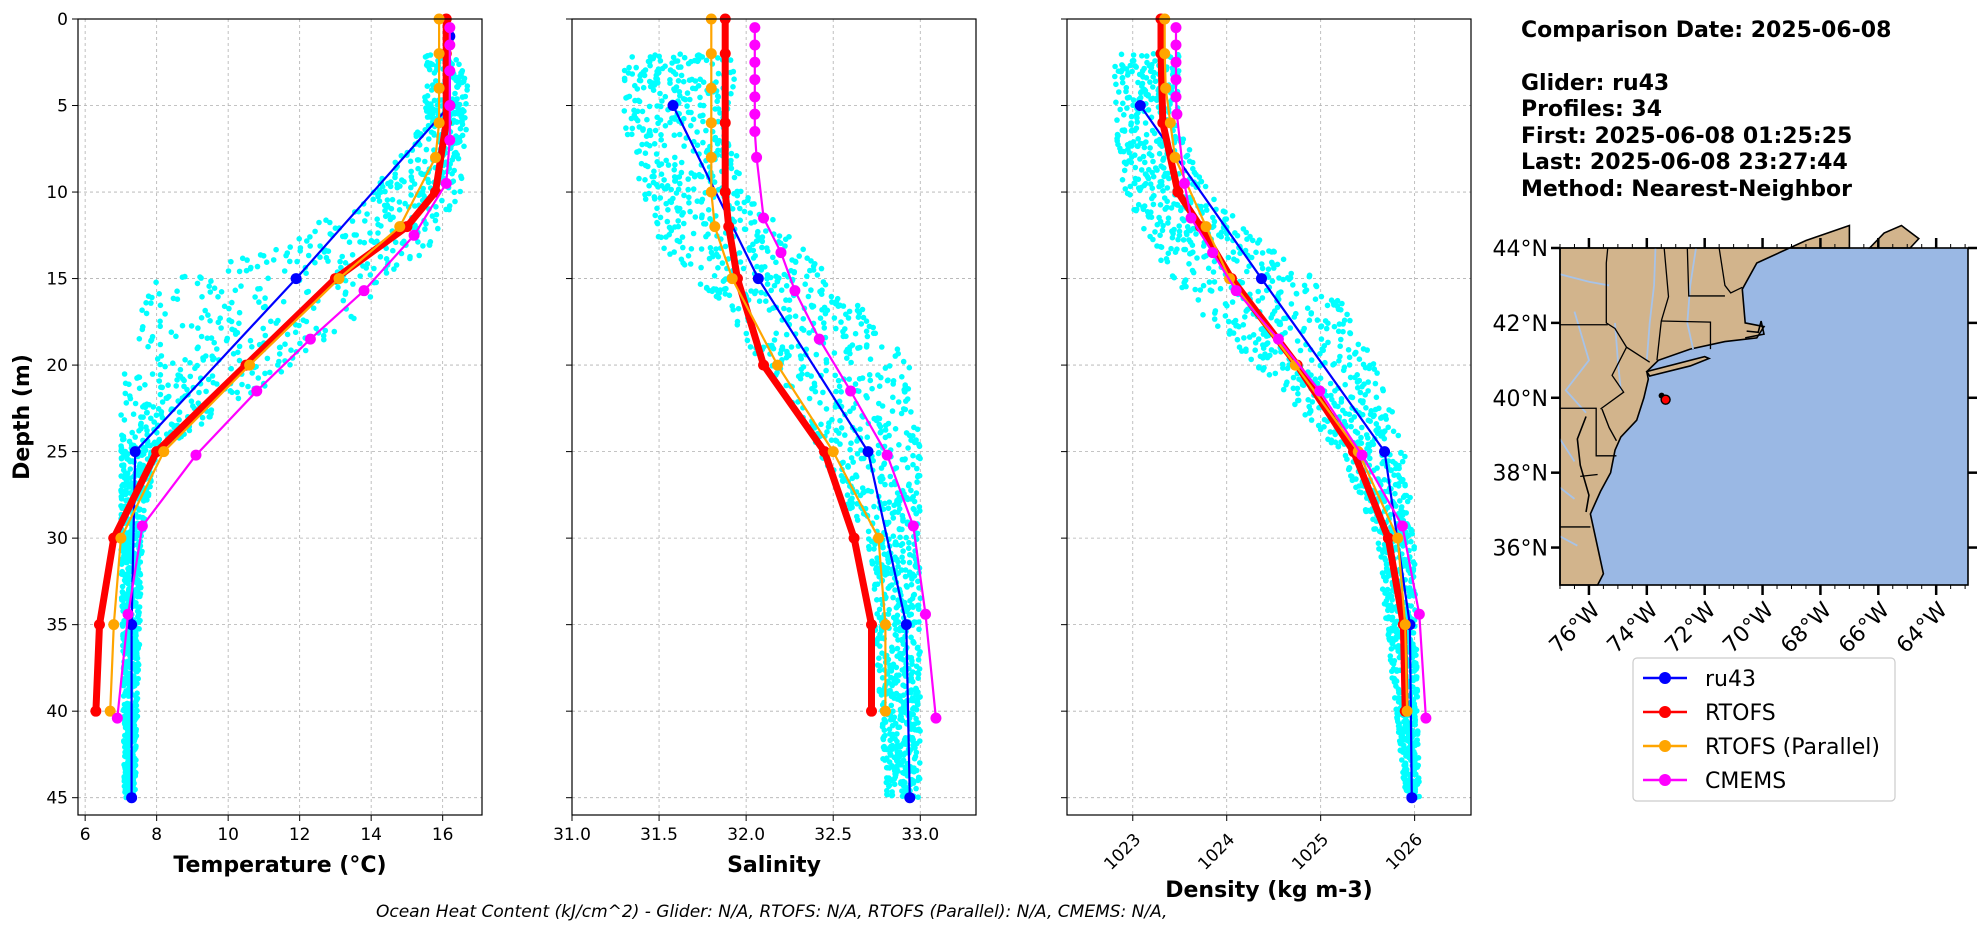  Describe the element at coordinates (1745, 781) in the screenshot. I see `legend-label: CMEMS` at that location.